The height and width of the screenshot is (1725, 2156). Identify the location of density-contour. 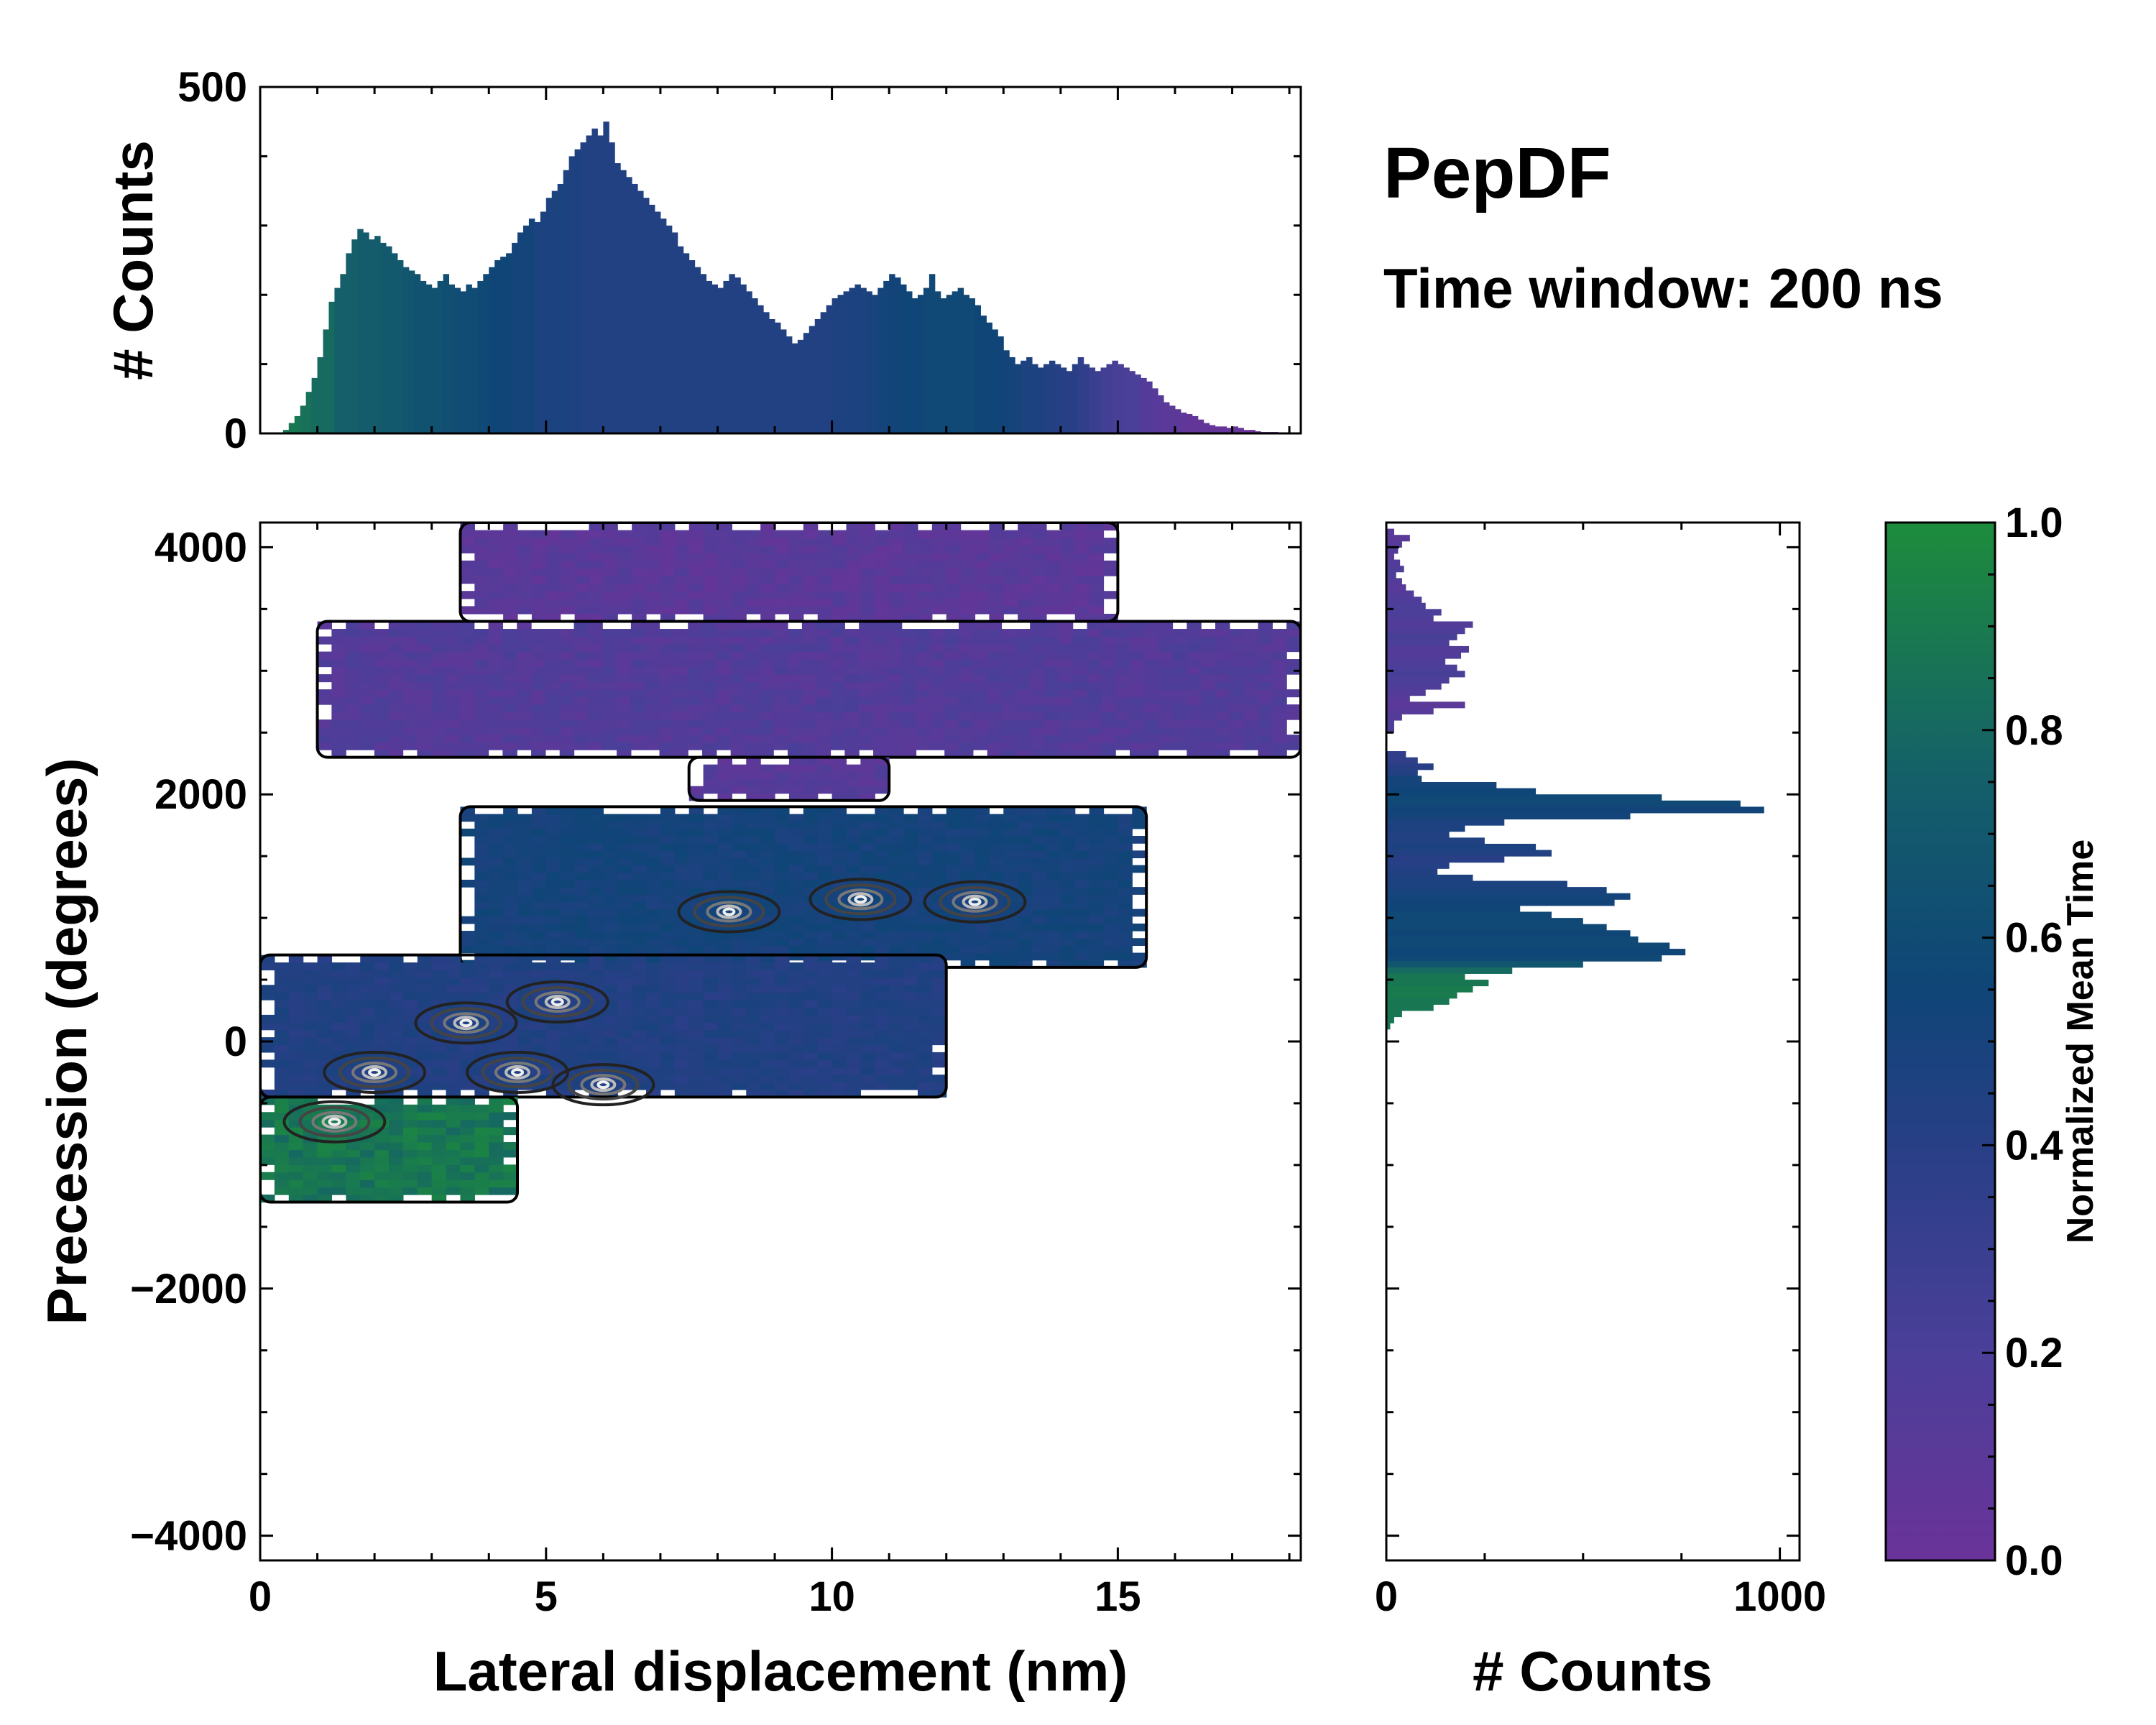
(375, 1072).